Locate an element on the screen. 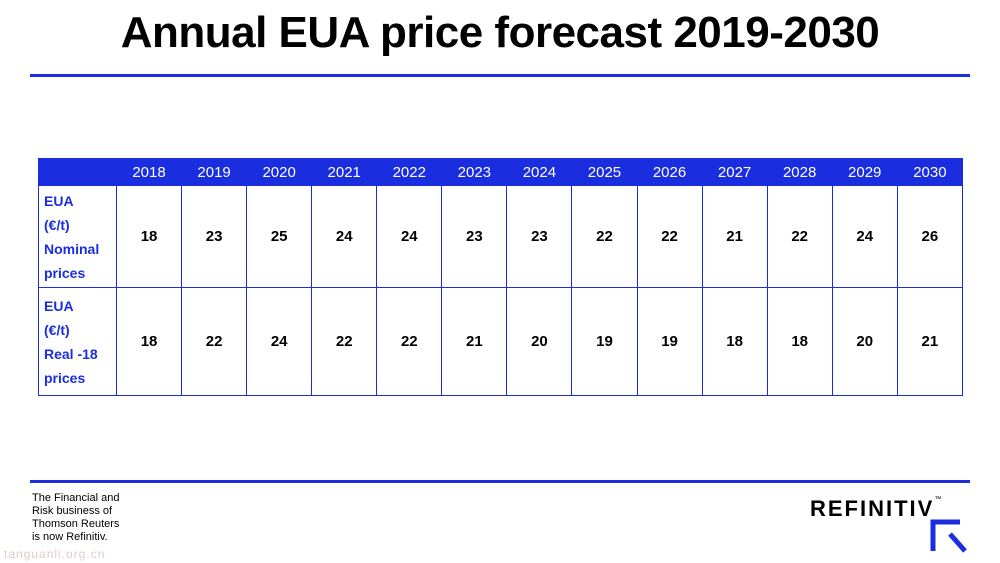 Image resolution: width=1000 pixels, height=563 pixels. column-header-year: 2026 is located at coordinates (669, 172).